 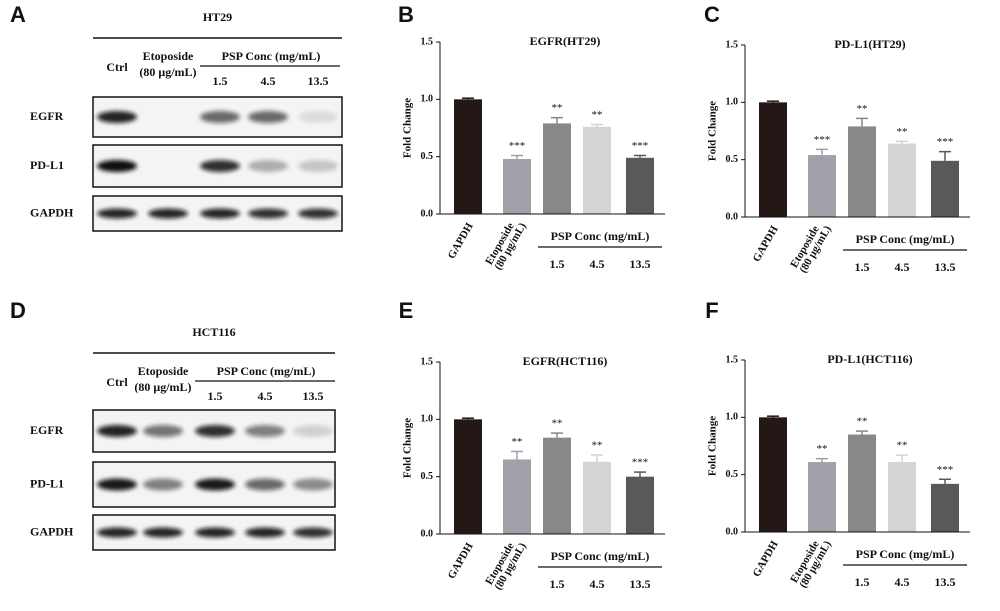 I want to click on panel-letter: E, so click(x=406, y=310).